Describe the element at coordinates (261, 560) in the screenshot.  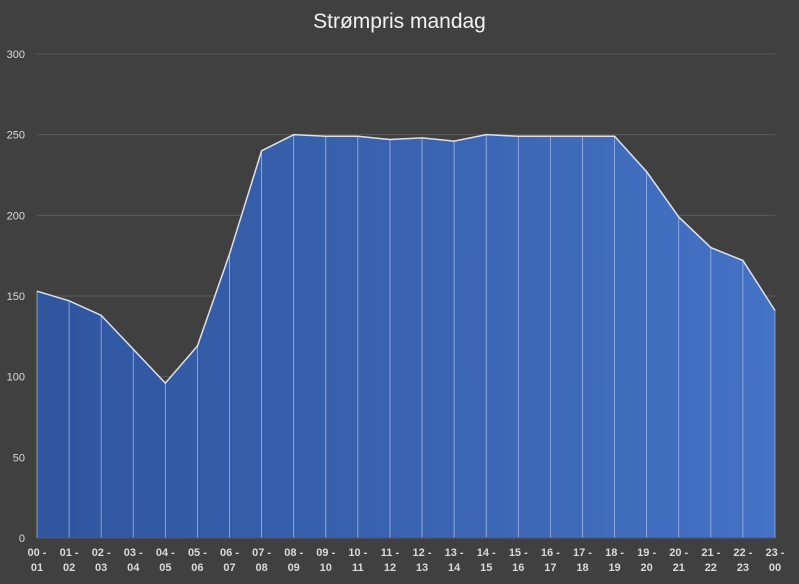
I see `x-tick-label: 07 -08` at that location.